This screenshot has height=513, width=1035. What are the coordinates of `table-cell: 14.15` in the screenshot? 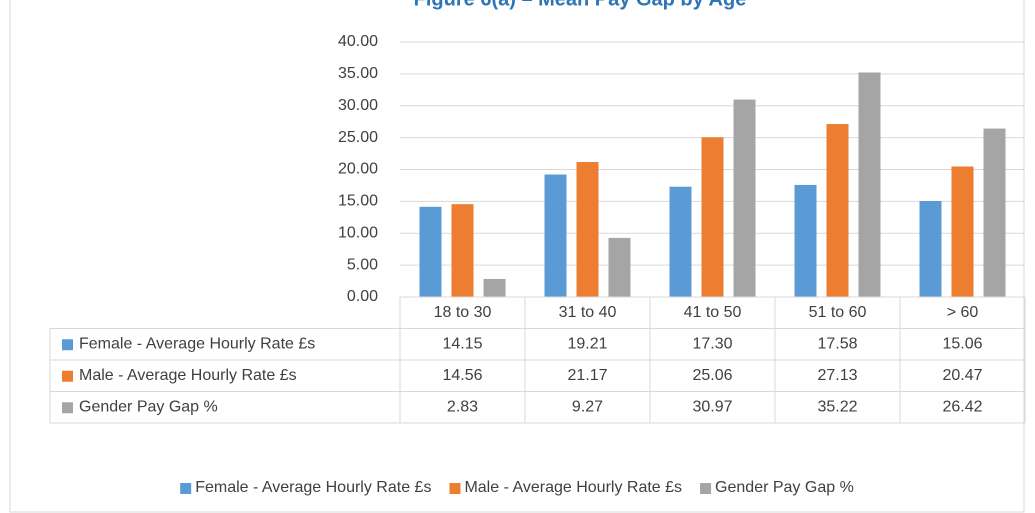 It's located at (462, 343).